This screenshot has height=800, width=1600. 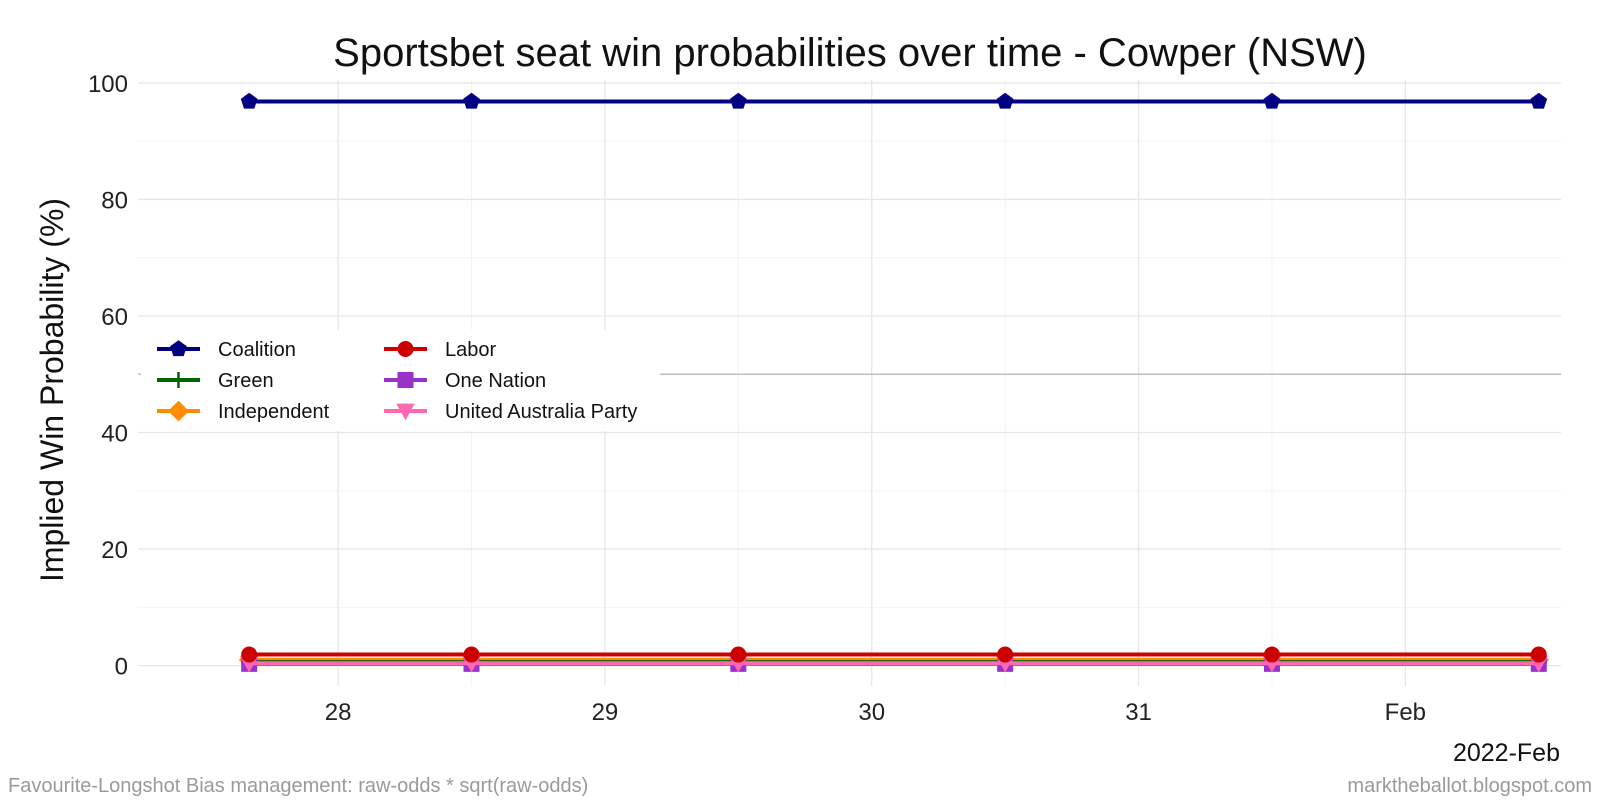 I want to click on legend-label: United Australia Party, so click(x=541, y=412).